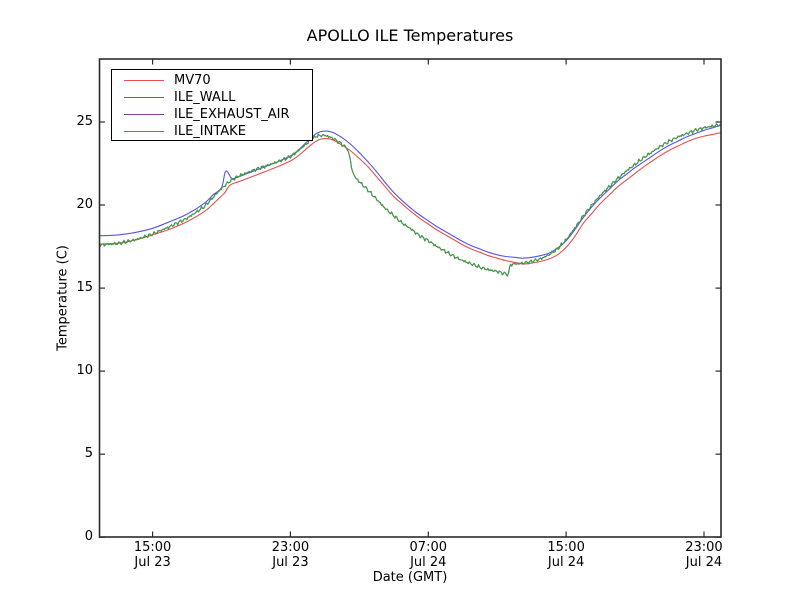 The height and width of the screenshot is (600, 800). What do you see at coordinates (84, 121) in the screenshot?
I see `y-tick-label: 25` at bounding box center [84, 121].